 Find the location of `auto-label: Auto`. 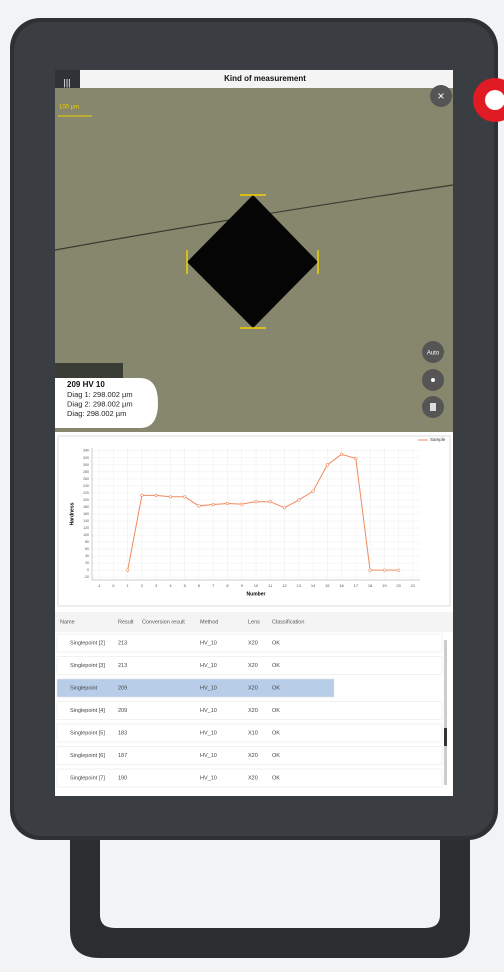

auto-label: Auto is located at coordinates (433, 354).